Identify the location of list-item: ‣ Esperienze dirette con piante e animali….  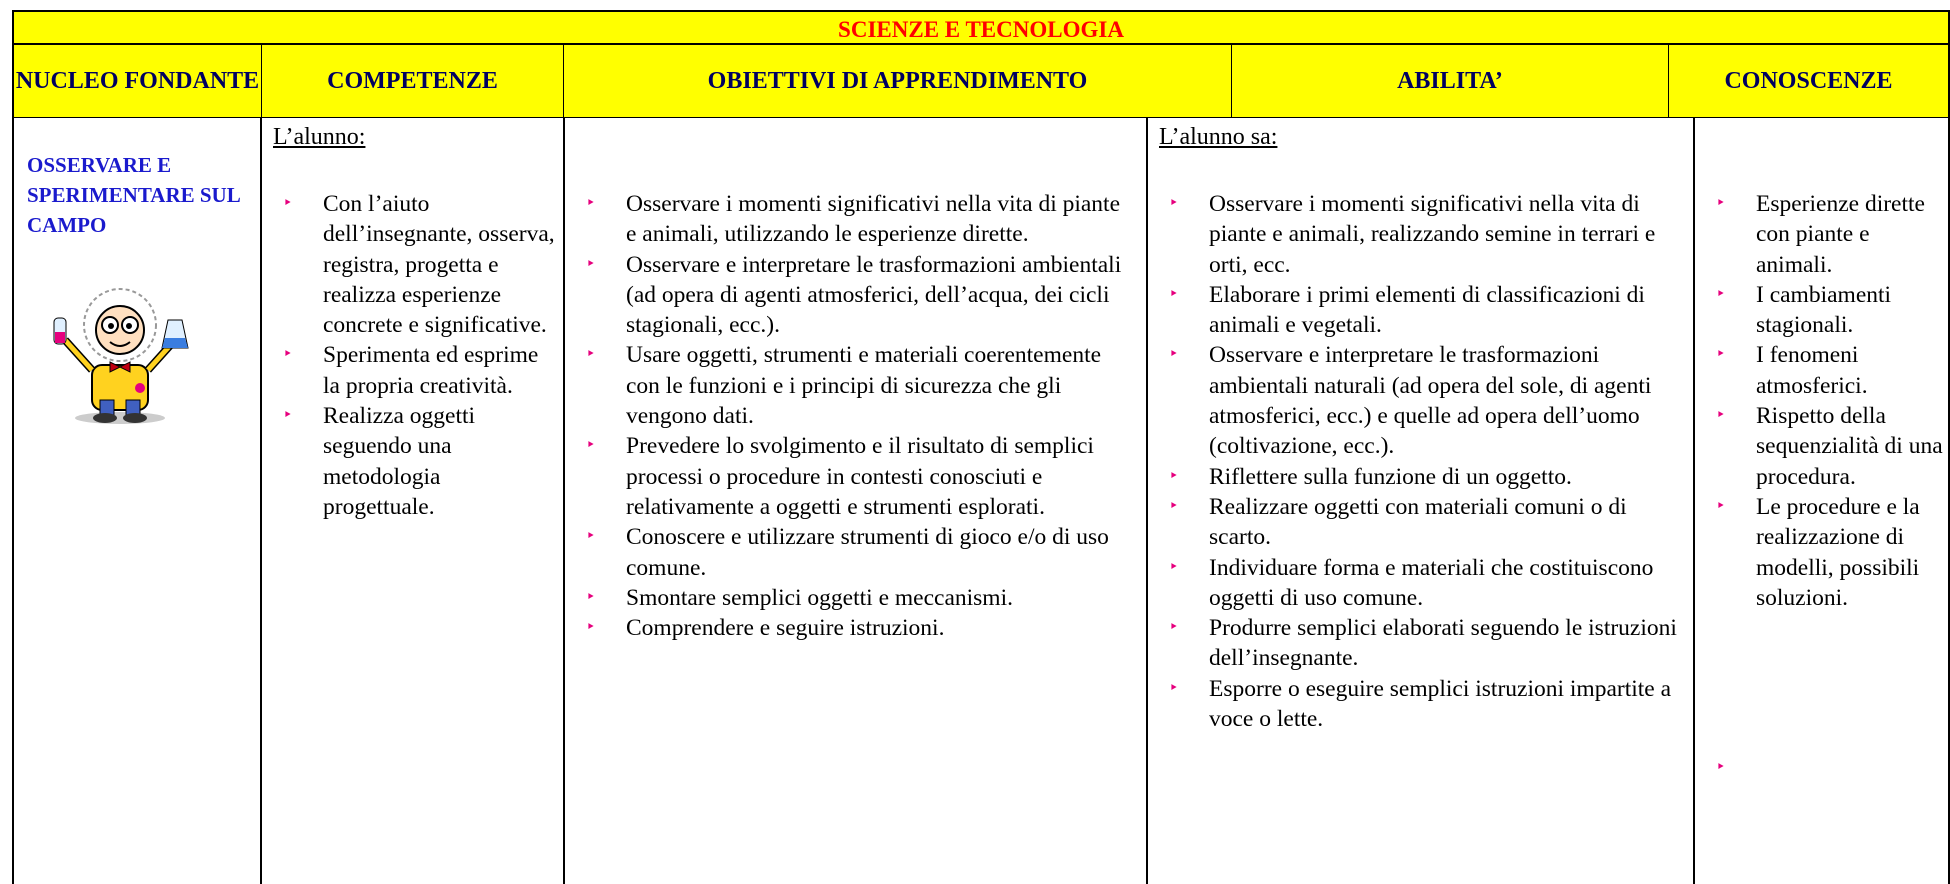
(1831, 234).